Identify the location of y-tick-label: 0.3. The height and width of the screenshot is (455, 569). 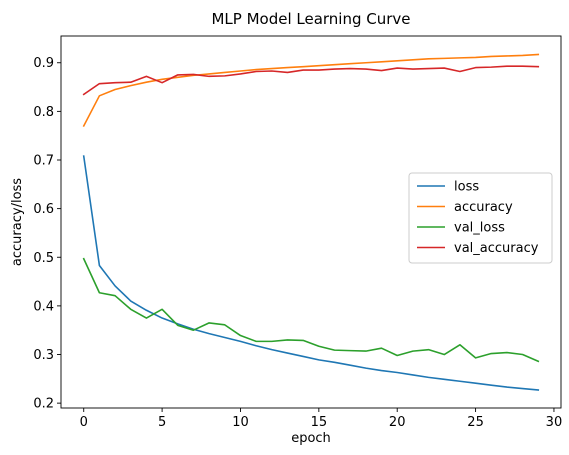
(43, 355).